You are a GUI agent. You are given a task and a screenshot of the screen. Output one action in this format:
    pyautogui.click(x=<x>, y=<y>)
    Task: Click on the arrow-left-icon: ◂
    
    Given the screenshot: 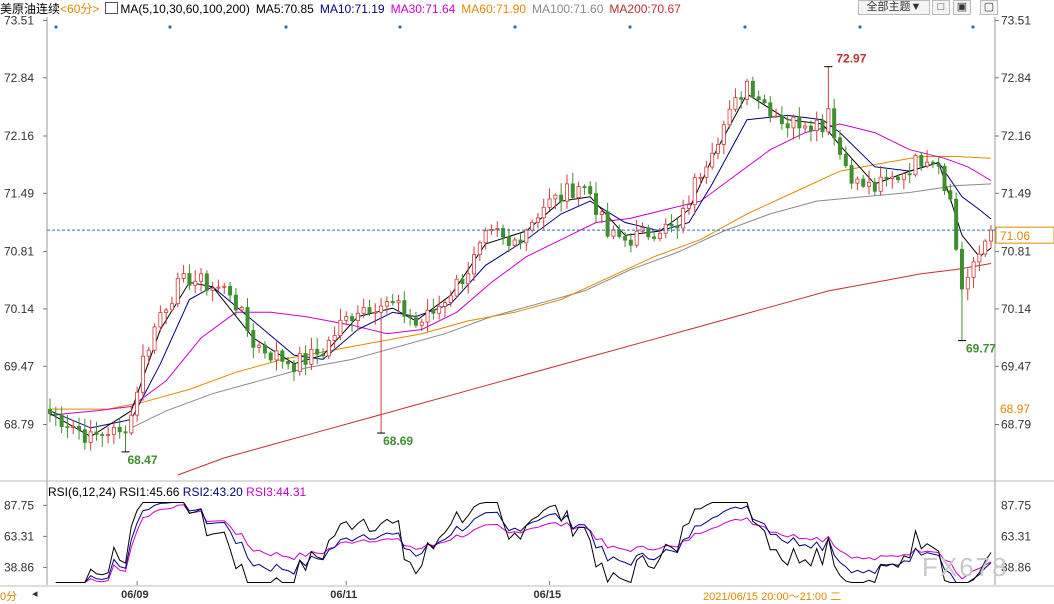 What is the action you would take?
    pyautogui.click(x=35, y=594)
    